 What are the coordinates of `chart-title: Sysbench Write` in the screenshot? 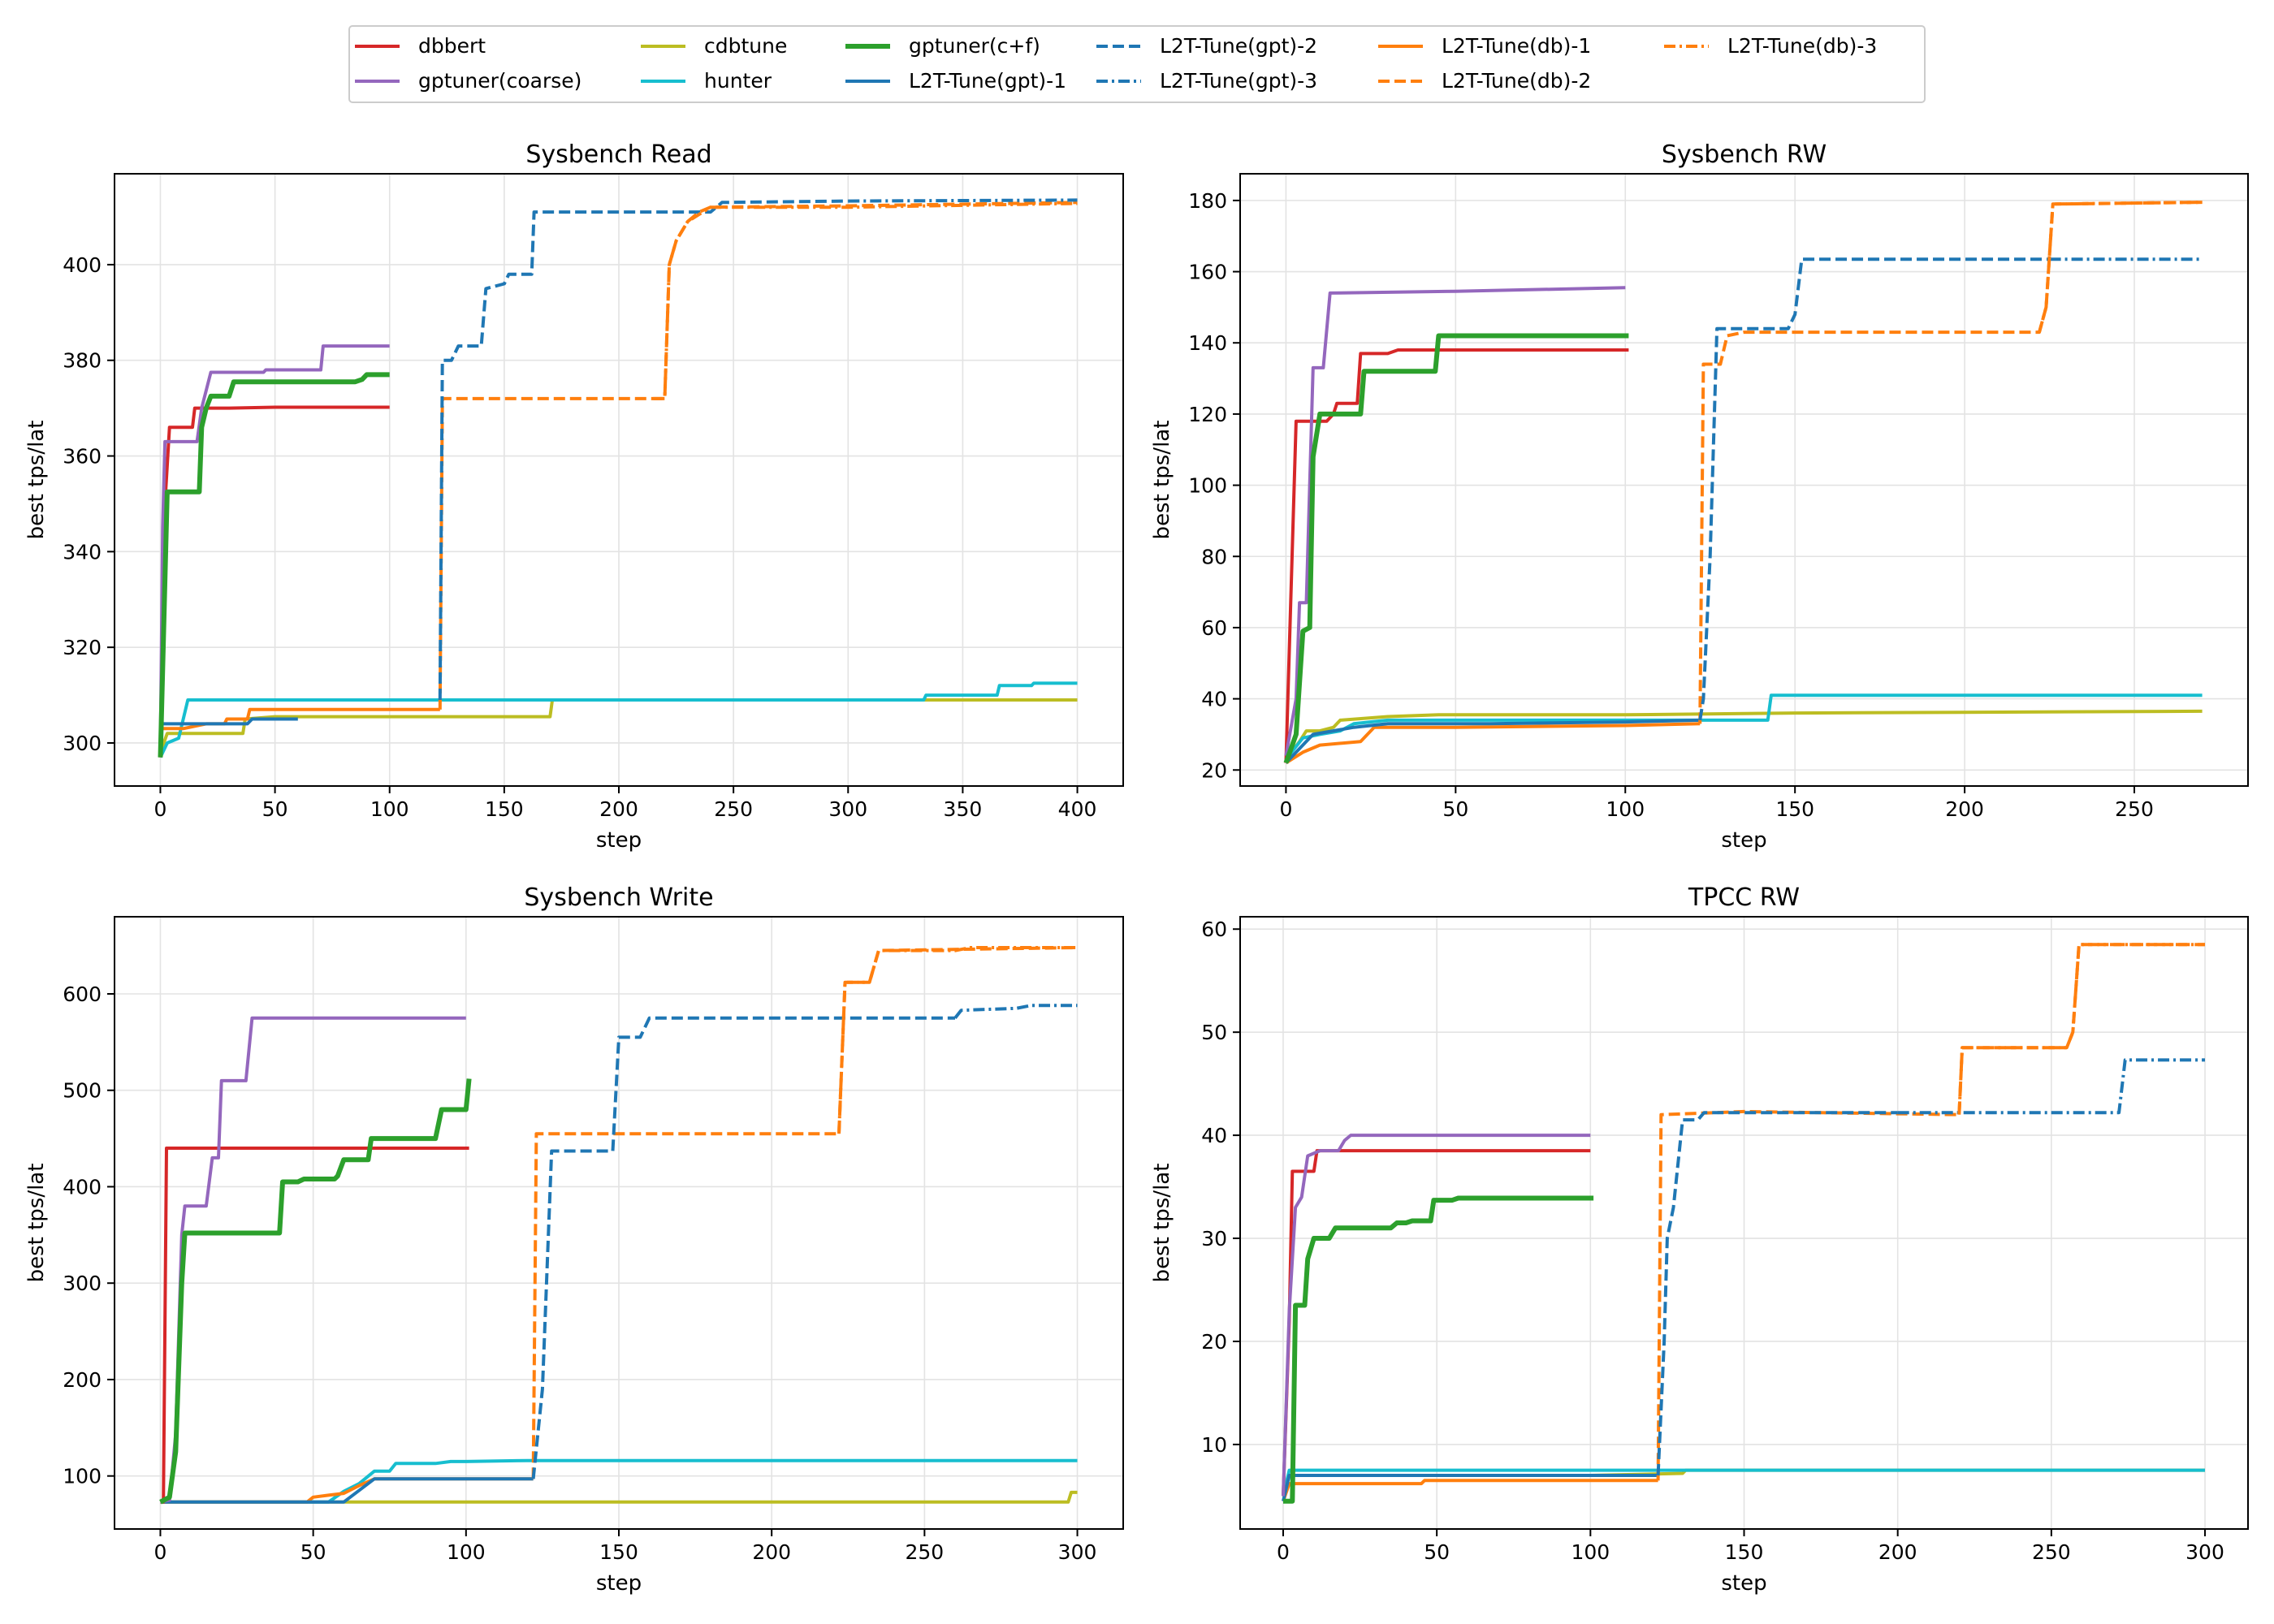 It's located at (618, 898).